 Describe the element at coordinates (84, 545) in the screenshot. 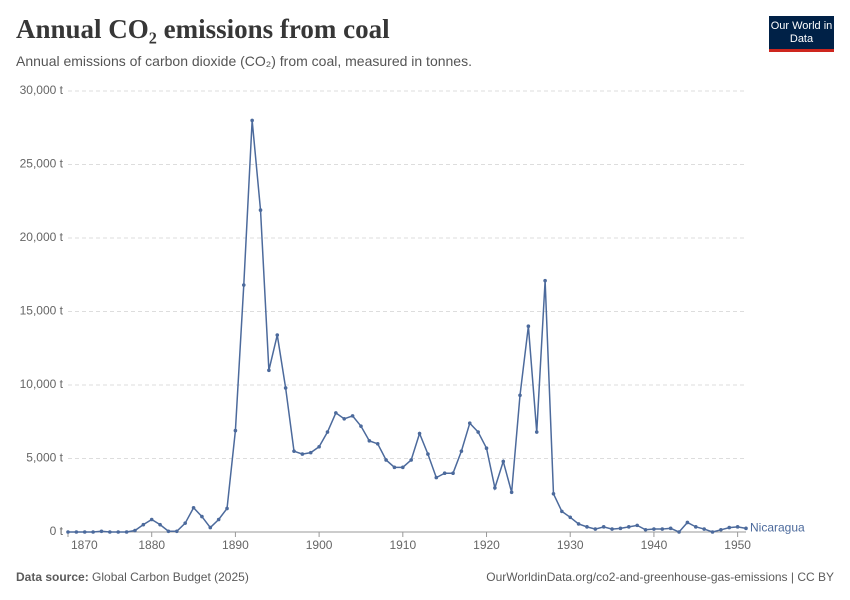

I see `x-tick-label: 1870` at that location.